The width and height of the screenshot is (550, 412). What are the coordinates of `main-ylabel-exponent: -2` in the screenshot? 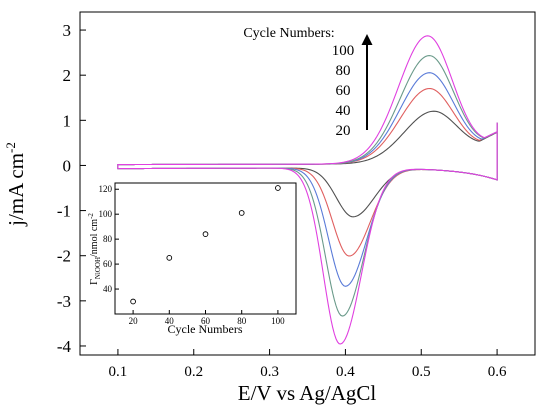 It's located at (10, 147).